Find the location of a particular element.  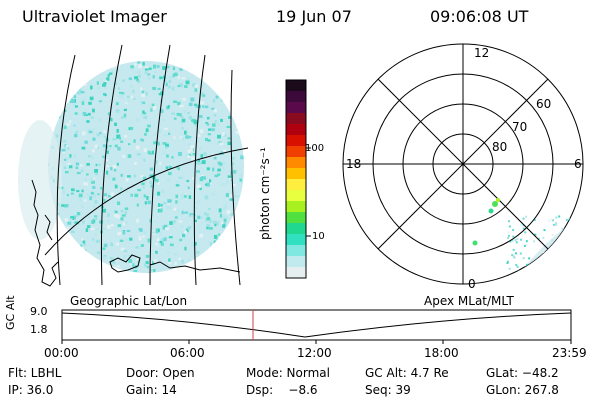

seq-readout: Seq: 39 is located at coordinates (388, 390).